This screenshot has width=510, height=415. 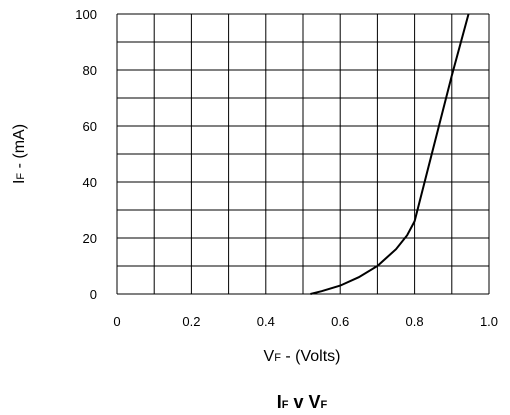 What do you see at coordinates (279, 402) in the screenshot?
I see `title-main-a: I` at bounding box center [279, 402].